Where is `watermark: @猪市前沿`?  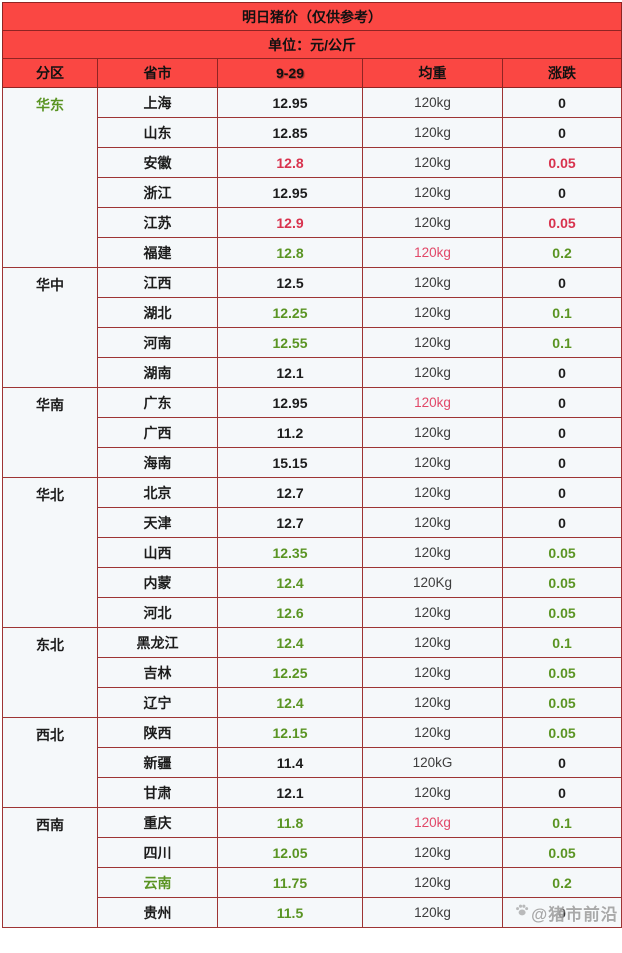
watermark: @猪市前沿 is located at coordinates (566, 913).